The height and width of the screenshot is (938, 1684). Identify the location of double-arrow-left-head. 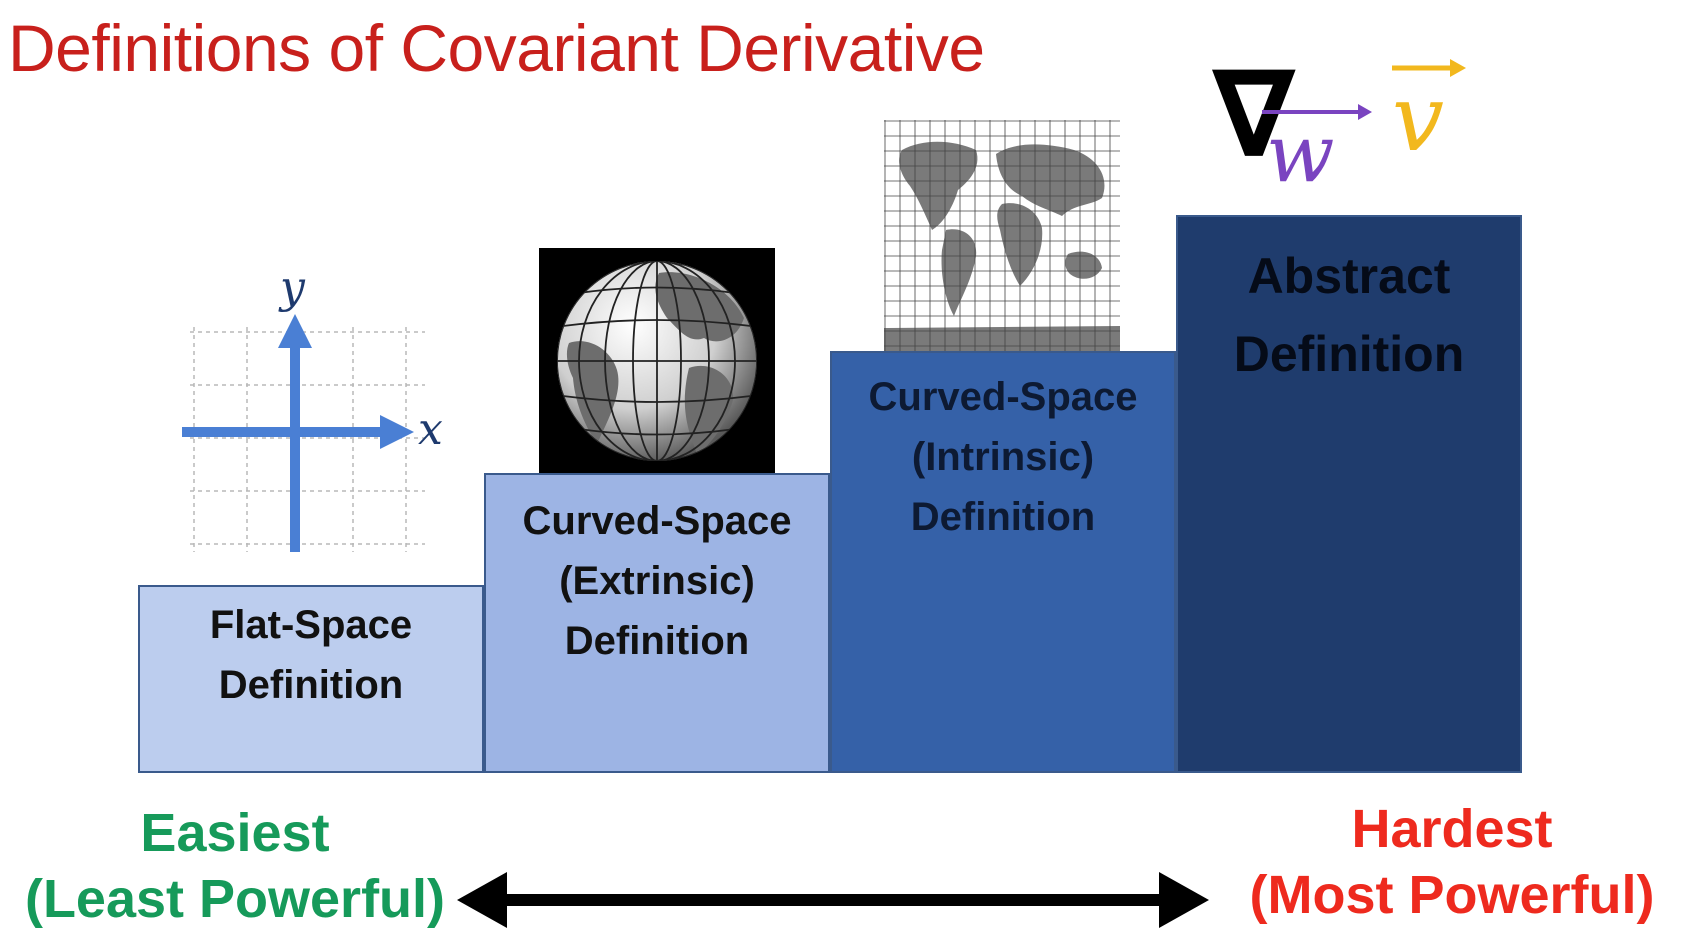
(482, 900).